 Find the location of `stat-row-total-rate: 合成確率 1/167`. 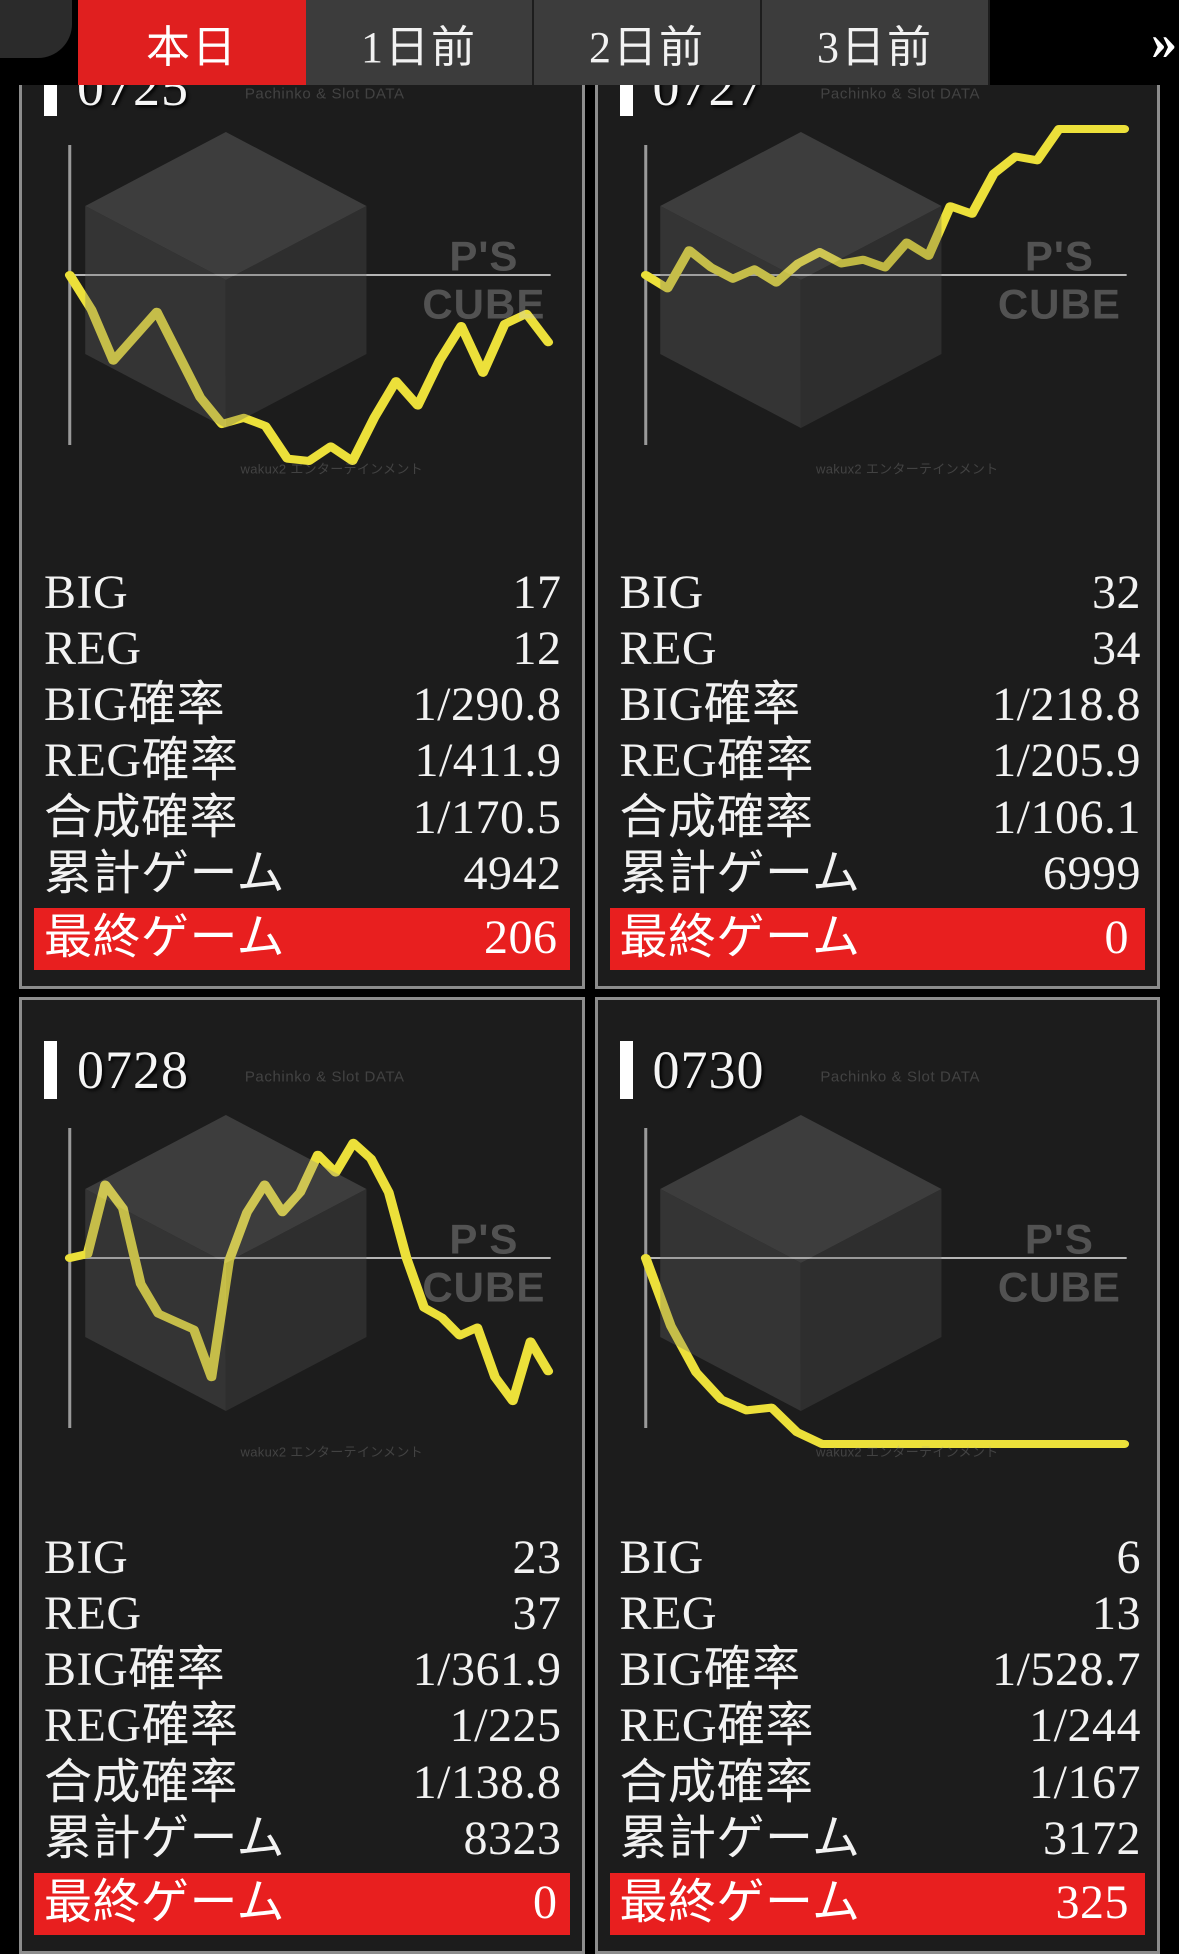

stat-row-total-rate: 合成確率 1/167 is located at coordinates (878, 1783).